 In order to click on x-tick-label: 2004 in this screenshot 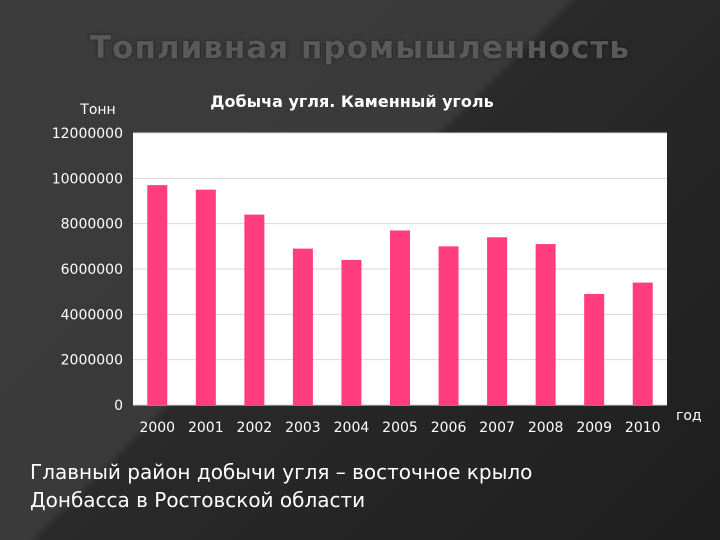, I will do `click(352, 428)`.